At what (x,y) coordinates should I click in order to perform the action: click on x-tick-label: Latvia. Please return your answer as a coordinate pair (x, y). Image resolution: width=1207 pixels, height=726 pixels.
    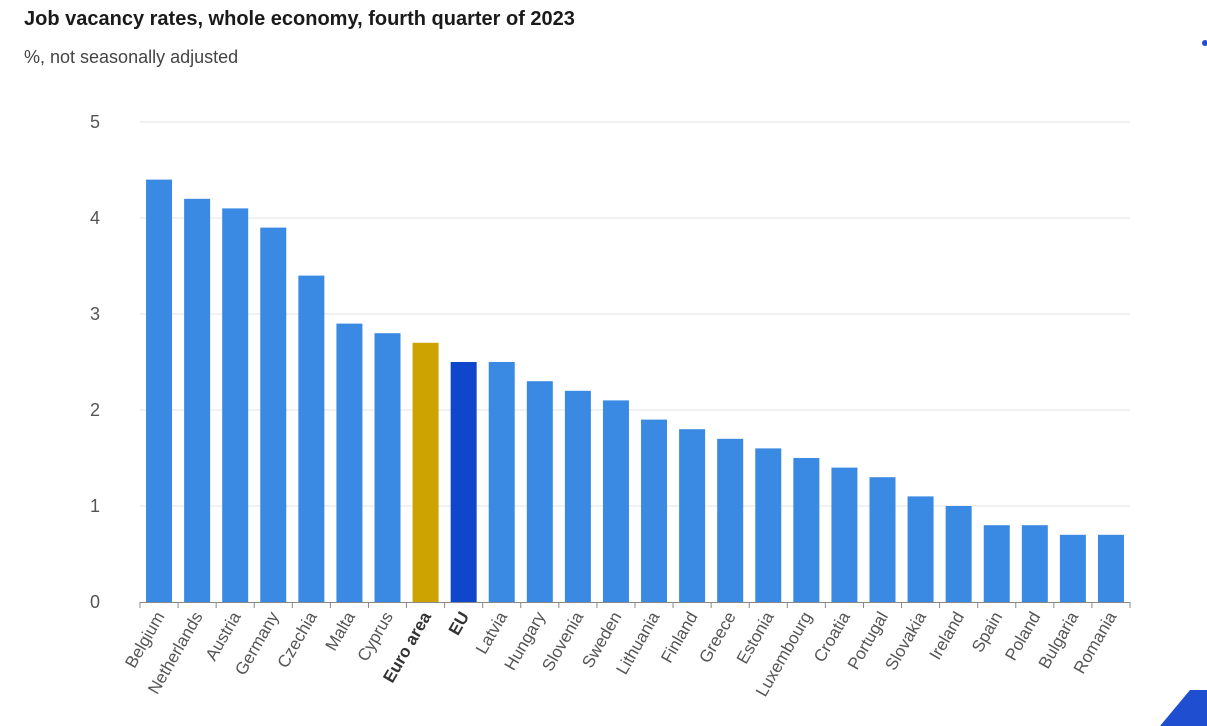
    Looking at the image, I should click on (491, 632).